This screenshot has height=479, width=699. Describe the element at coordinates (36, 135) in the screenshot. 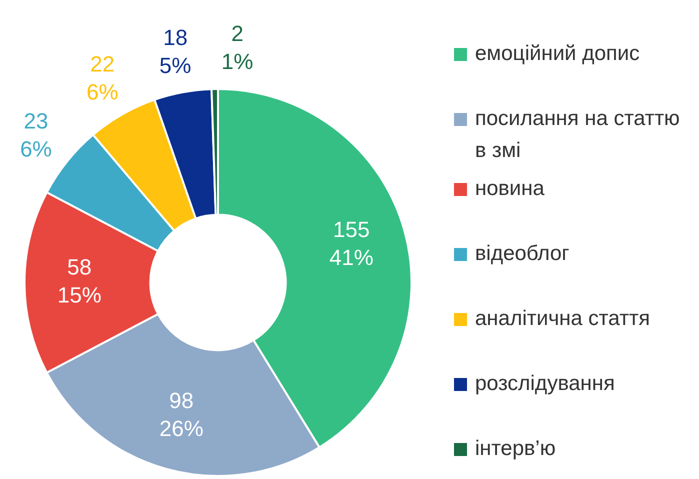

I see `data-label: 23 6%` at that location.